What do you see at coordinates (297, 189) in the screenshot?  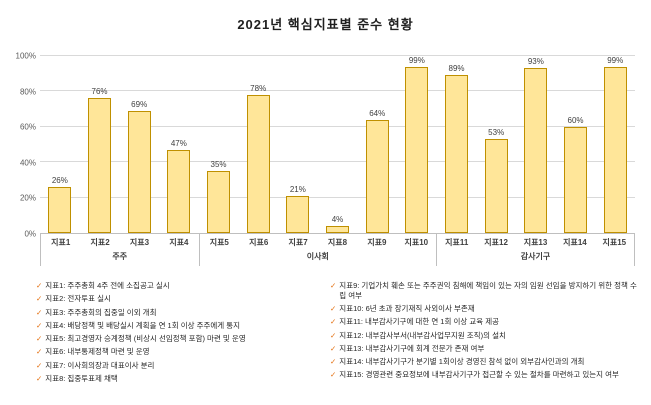 I see `bar-value-label: 21%` at bounding box center [297, 189].